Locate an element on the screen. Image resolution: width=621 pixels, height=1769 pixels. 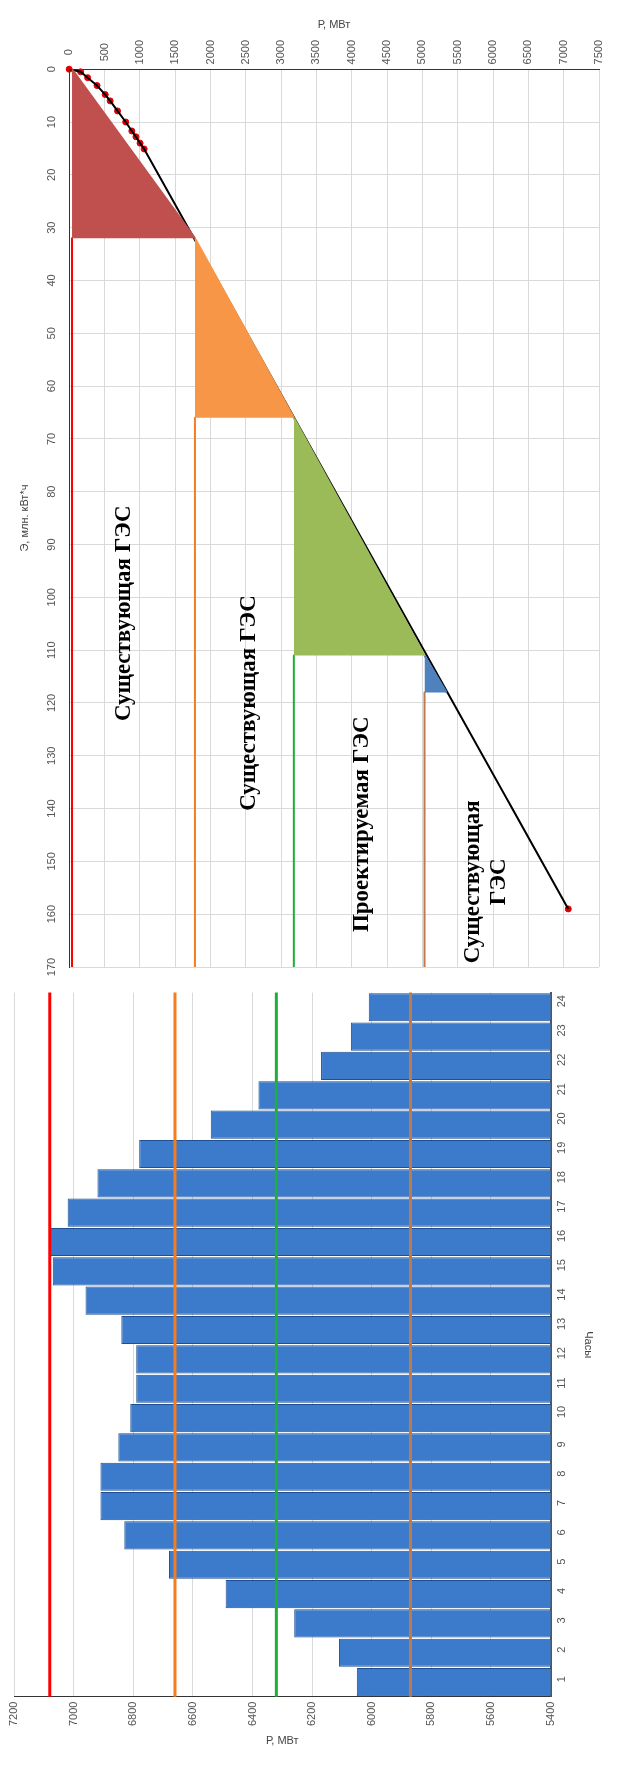
y-tick-label: 150 is located at coordinates (51, 861).